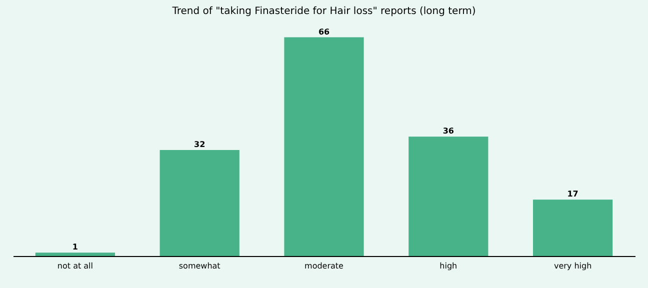 This screenshot has height=288, width=648. What do you see at coordinates (199, 266) in the screenshot?
I see `x-tick-label: somewhat` at bounding box center [199, 266].